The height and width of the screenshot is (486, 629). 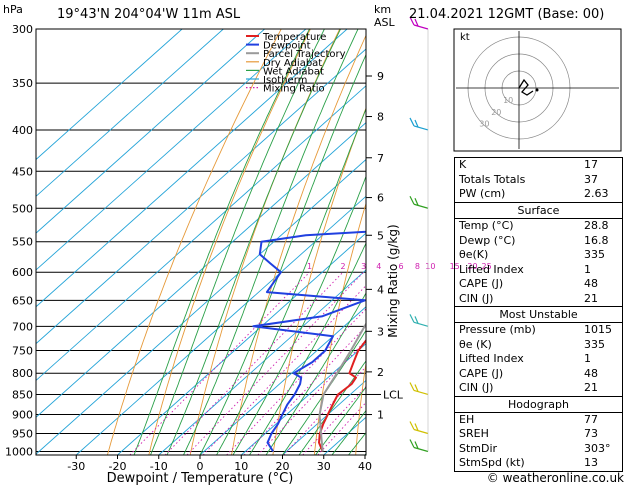 I want to click on series-temperature, so click(x=342, y=395).